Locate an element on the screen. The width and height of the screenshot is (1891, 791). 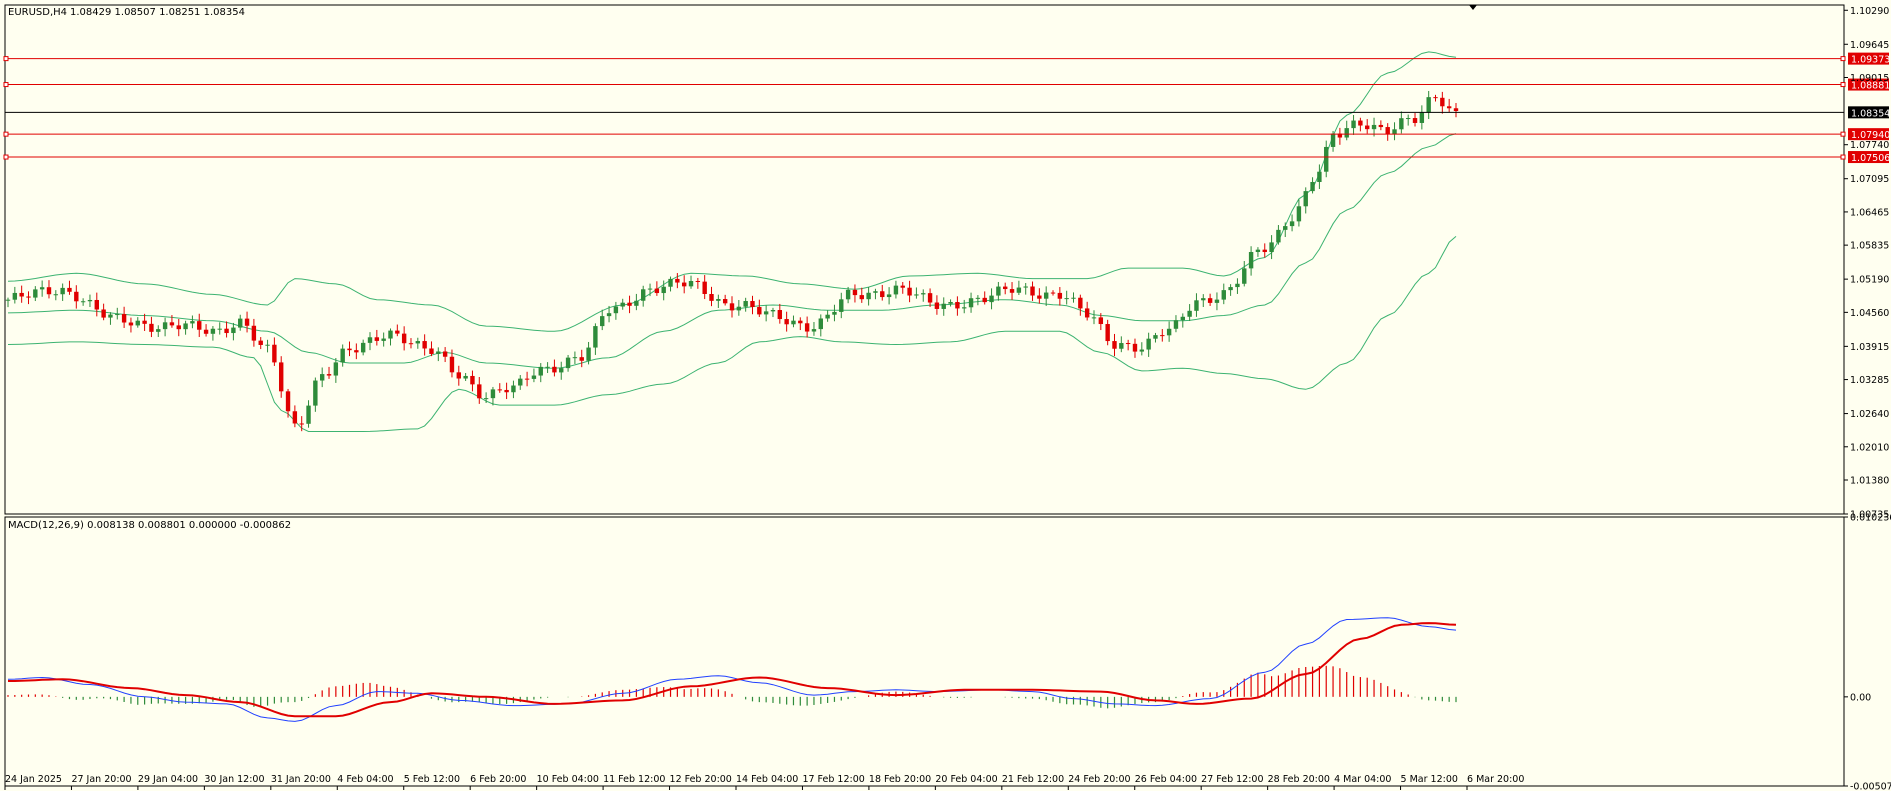
price-tick-label: 1.10290 is located at coordinates (1869, 11).